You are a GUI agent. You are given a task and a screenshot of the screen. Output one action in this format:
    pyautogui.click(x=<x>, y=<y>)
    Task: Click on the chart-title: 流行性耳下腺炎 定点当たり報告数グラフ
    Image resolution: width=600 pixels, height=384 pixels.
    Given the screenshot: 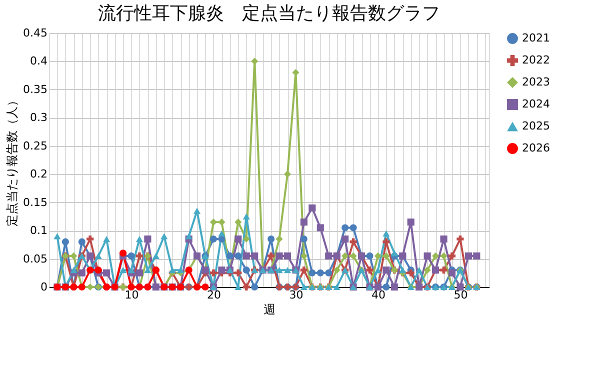 What is the action you would take?
    pyautogui.click(x=269, y=13)
    